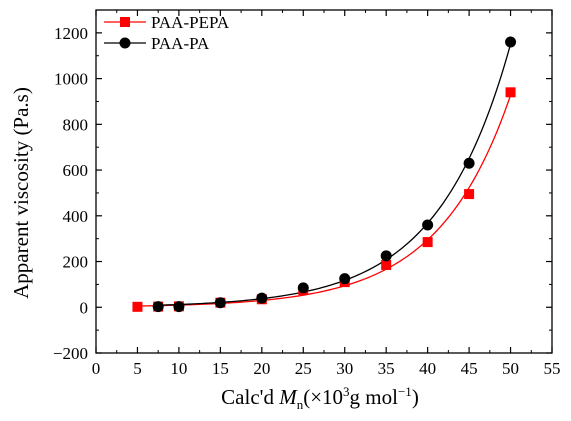 This screenshot has height=421, width=571. Describe the element at coordinates (427, 368) in the screenshot. I see `x-tick-label: 40` at that location.